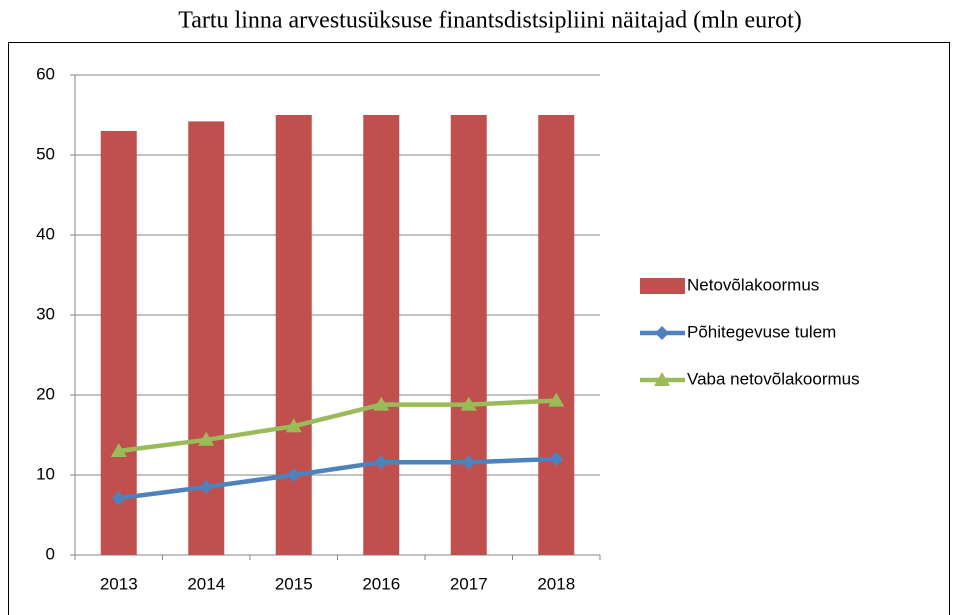  What do you see at coordinates (556, 583) in the screenshot?
I see `x-tick-label: 2018` at bounding box center [556, 583].